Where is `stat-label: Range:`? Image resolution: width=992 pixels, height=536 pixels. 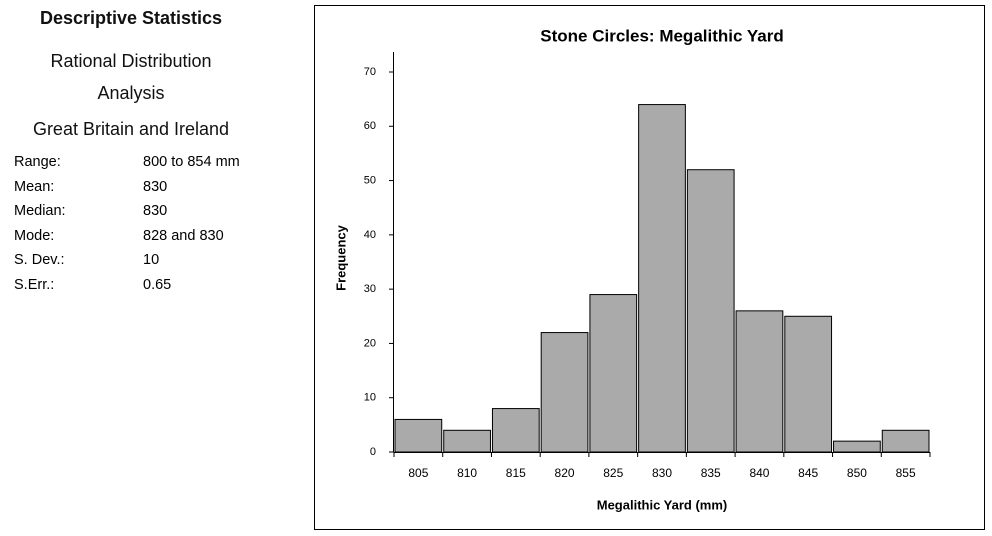
stat-label: Range: is located at coordinates (37, 162).